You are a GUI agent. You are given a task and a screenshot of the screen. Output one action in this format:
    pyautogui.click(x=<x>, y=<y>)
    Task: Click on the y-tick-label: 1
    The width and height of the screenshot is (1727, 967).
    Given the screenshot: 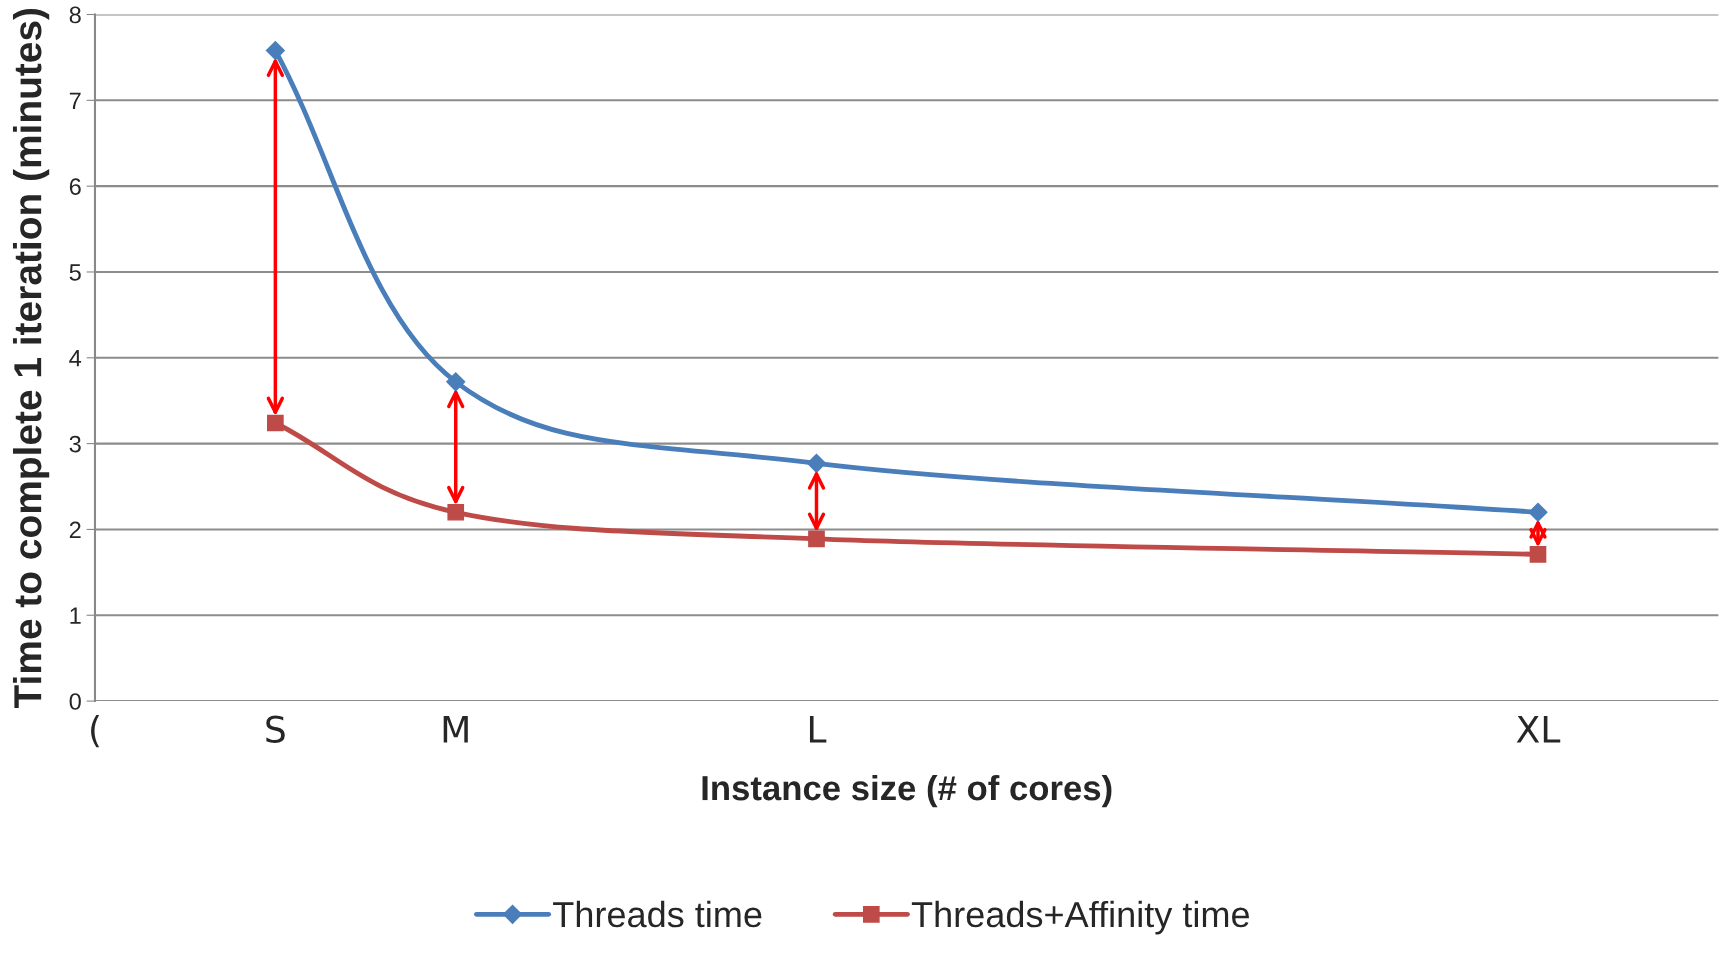 What is the action you would take?
    pyautogui.click(x=75, y=615)
    